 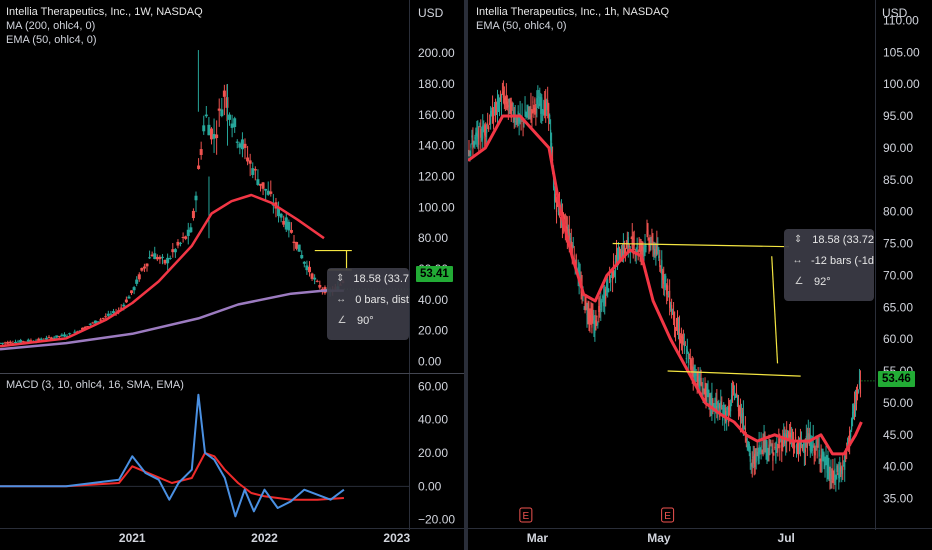 I want to click on y-tick-label: 60.00, so click(x=898, y=339).